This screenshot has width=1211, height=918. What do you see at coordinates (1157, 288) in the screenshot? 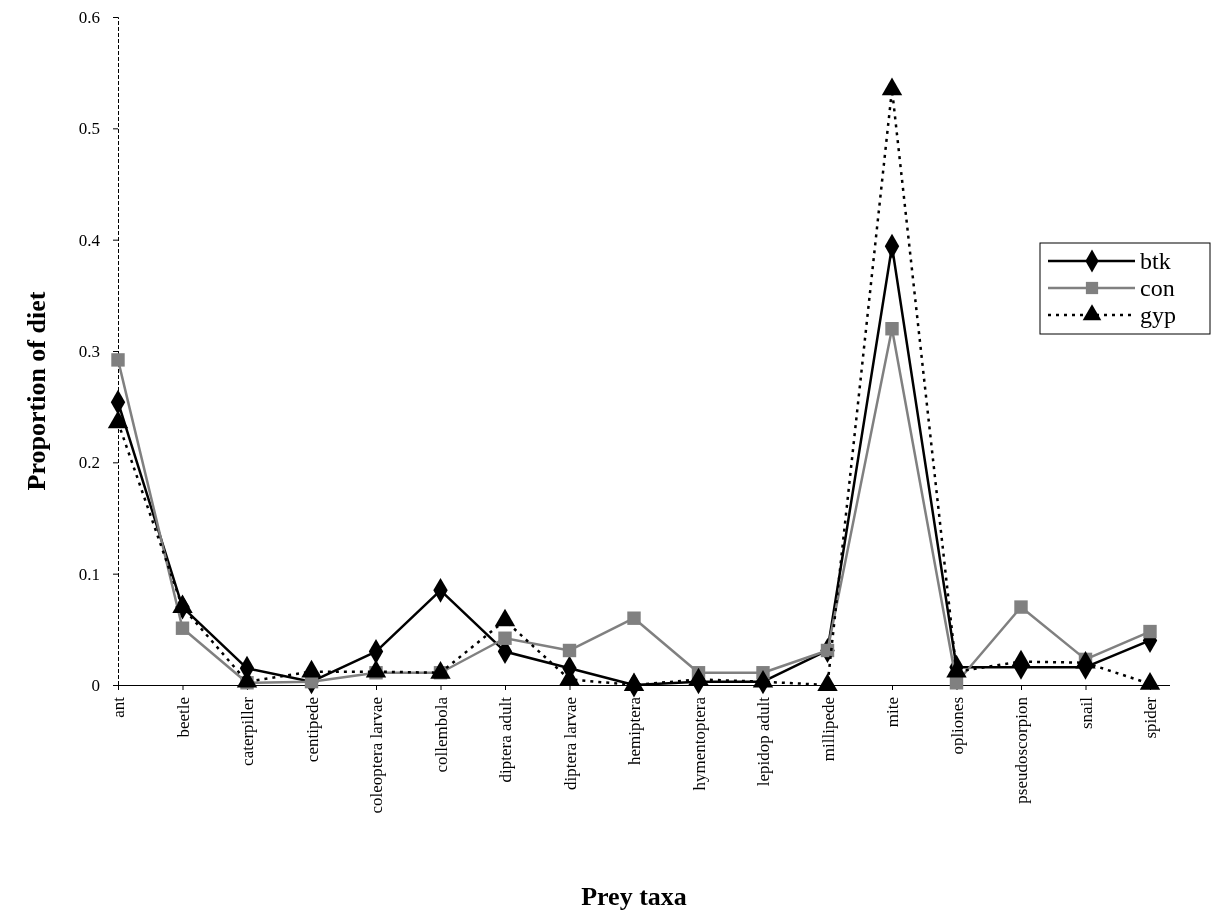
I see `legend-label: con` at bounding box center [1157, 288].